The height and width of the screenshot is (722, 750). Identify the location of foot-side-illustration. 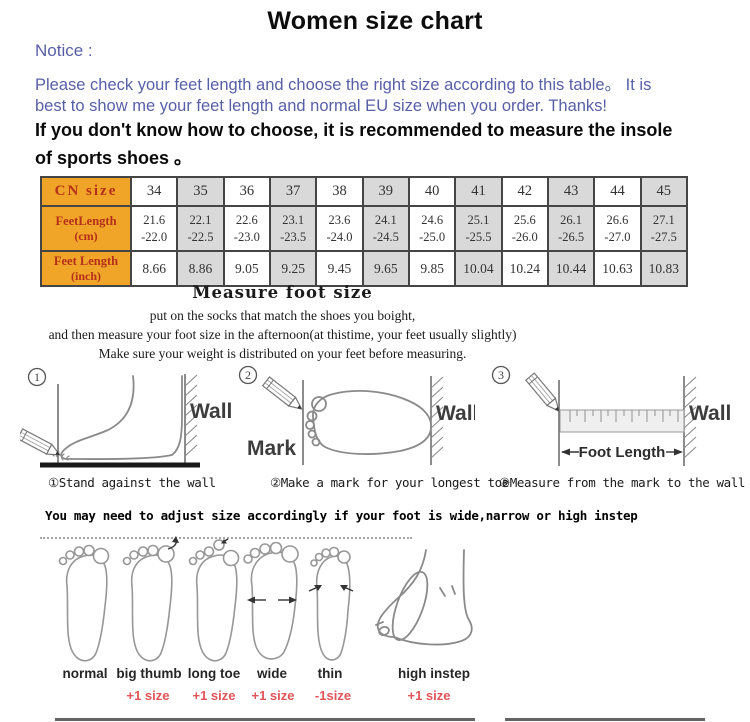
(117, 418).